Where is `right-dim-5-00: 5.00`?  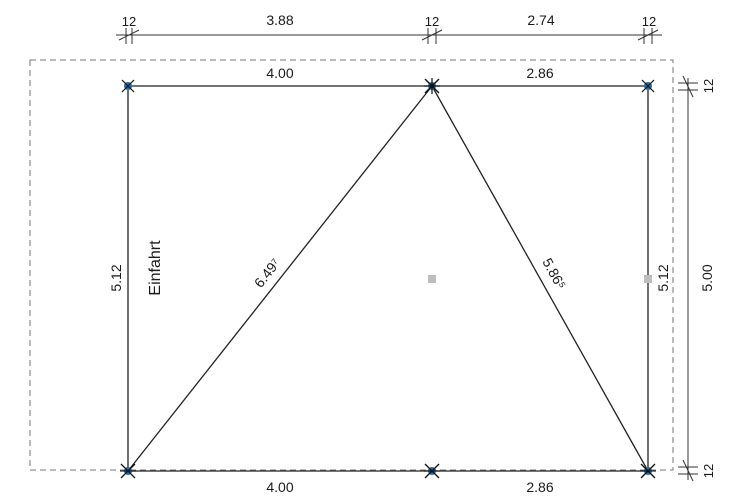
right-dim-5-00: 5.00 is located at coordinates (707, 277).